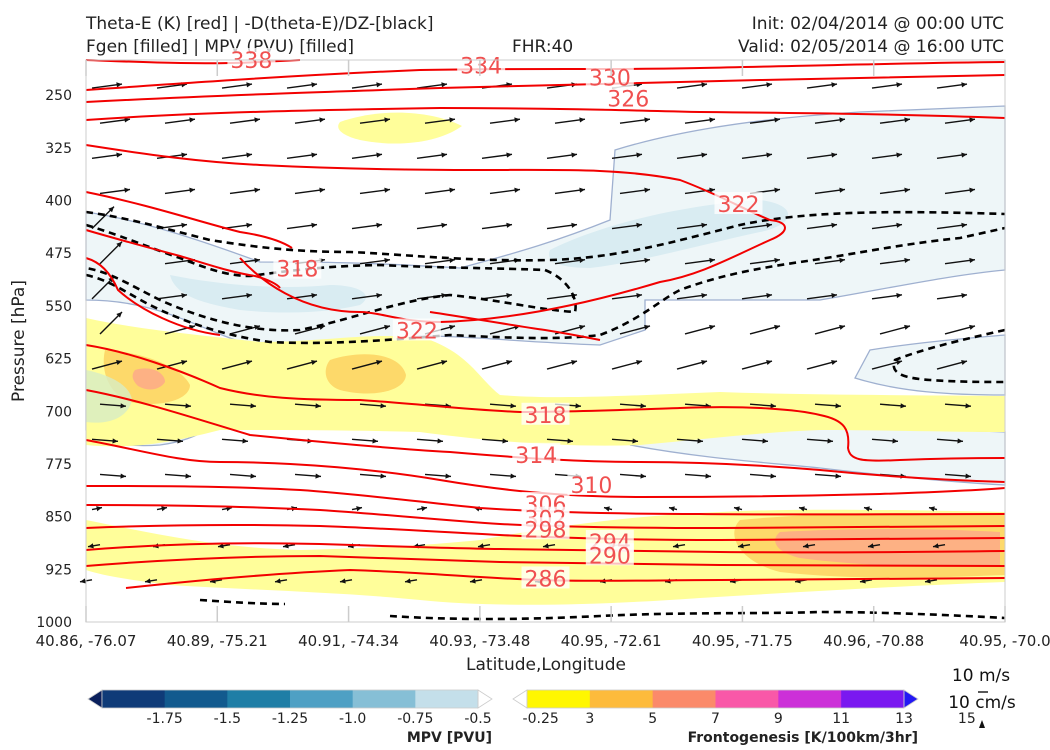 The width and height of the screenshot is (1050, 750). I want to click on x-tick-label: 40.95, -71.75, so click(742, 641).